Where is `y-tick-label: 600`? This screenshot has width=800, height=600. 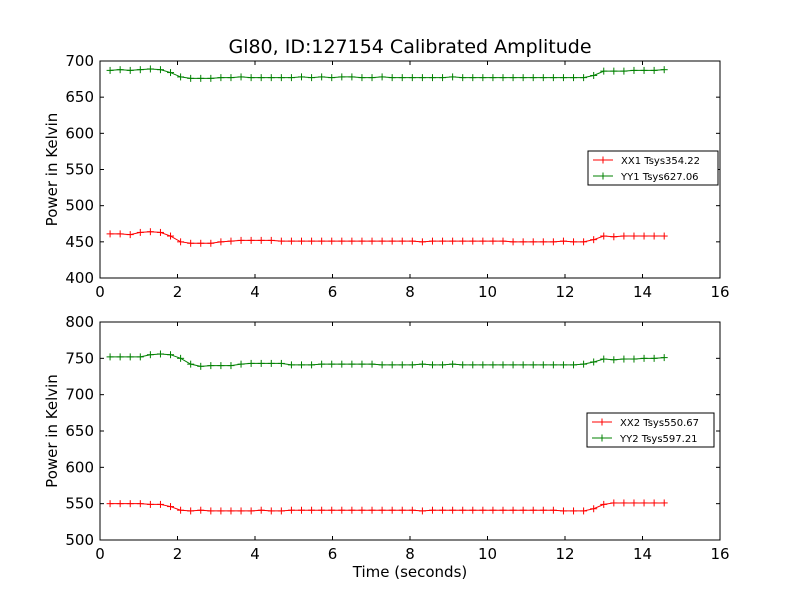 y-tick-label: 600 is located at coordinates (79, 133).